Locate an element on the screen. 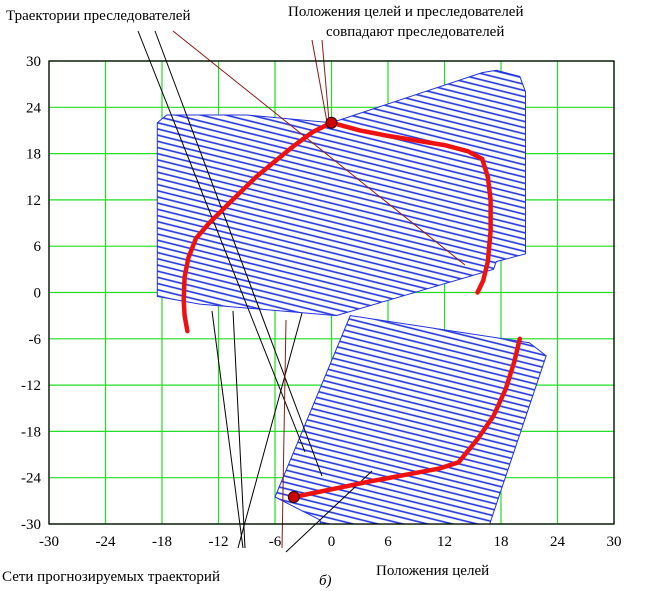  label-pursuer-trajectories: Траектории преследователей is located at coordinates (98, 16).